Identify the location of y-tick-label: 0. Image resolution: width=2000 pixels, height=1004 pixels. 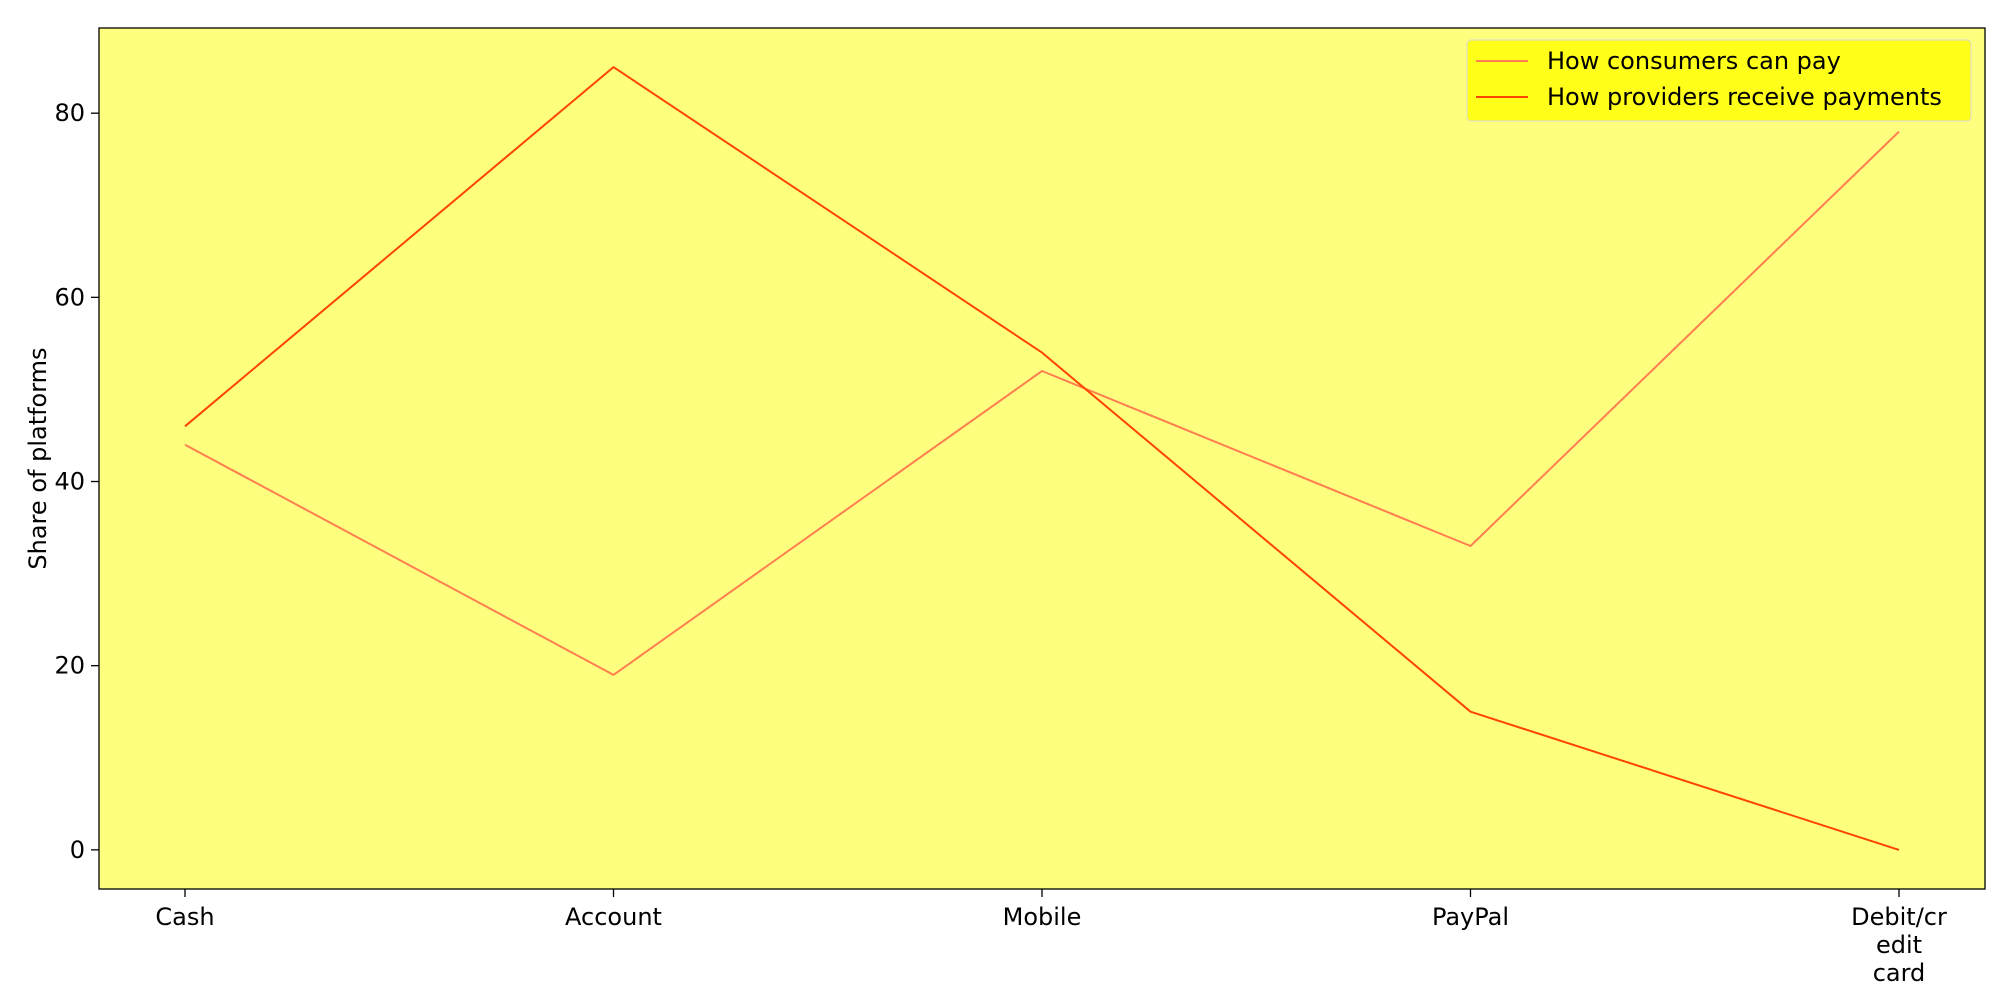
(77, 850).